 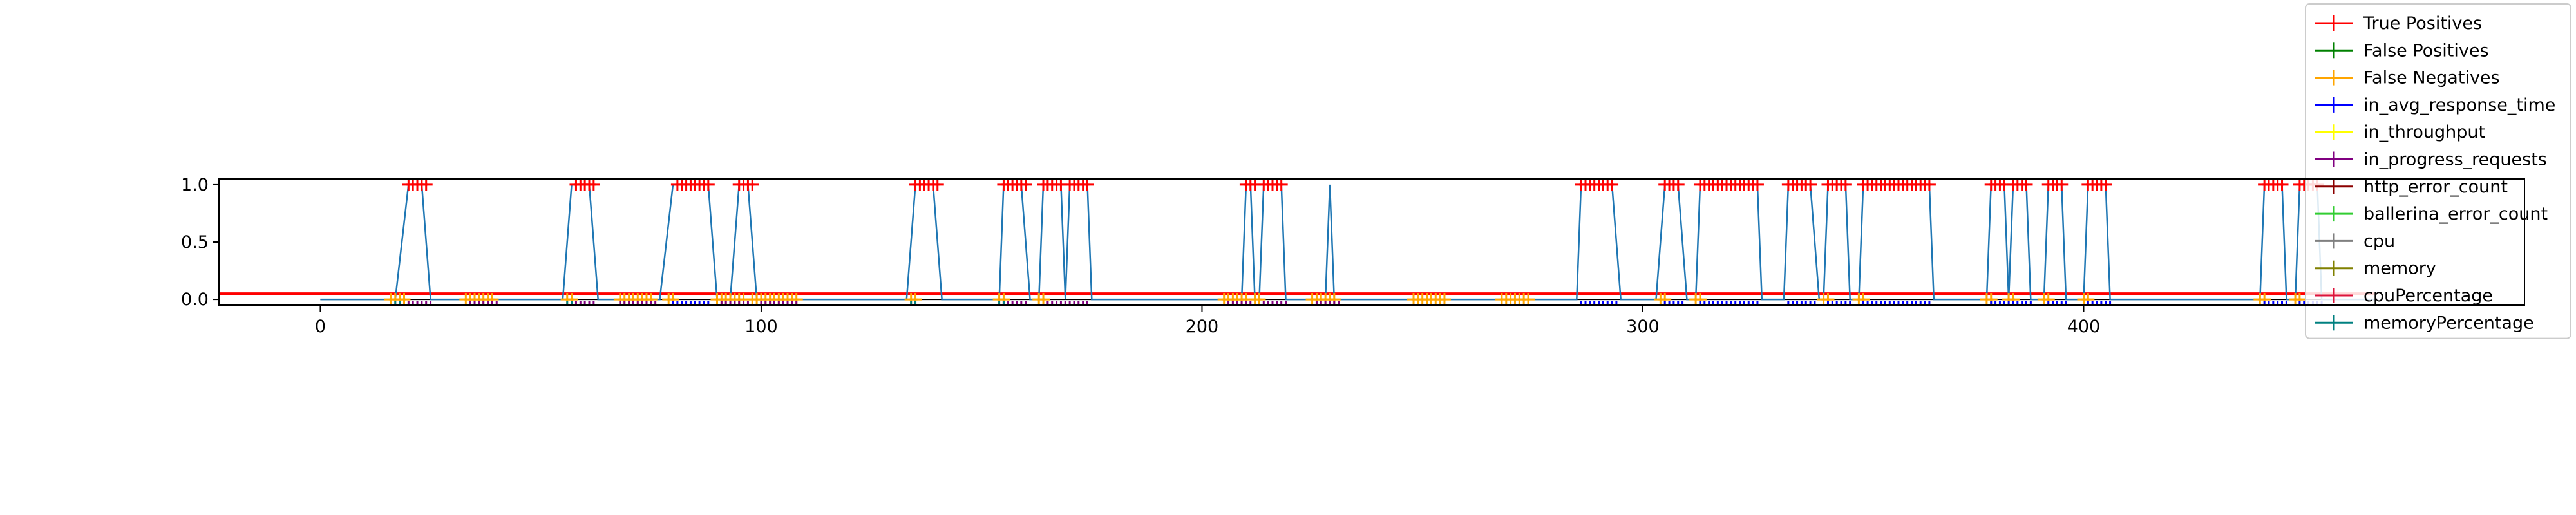 I want to click on y-tick-label: 1.0, so click(x=195, y=185).